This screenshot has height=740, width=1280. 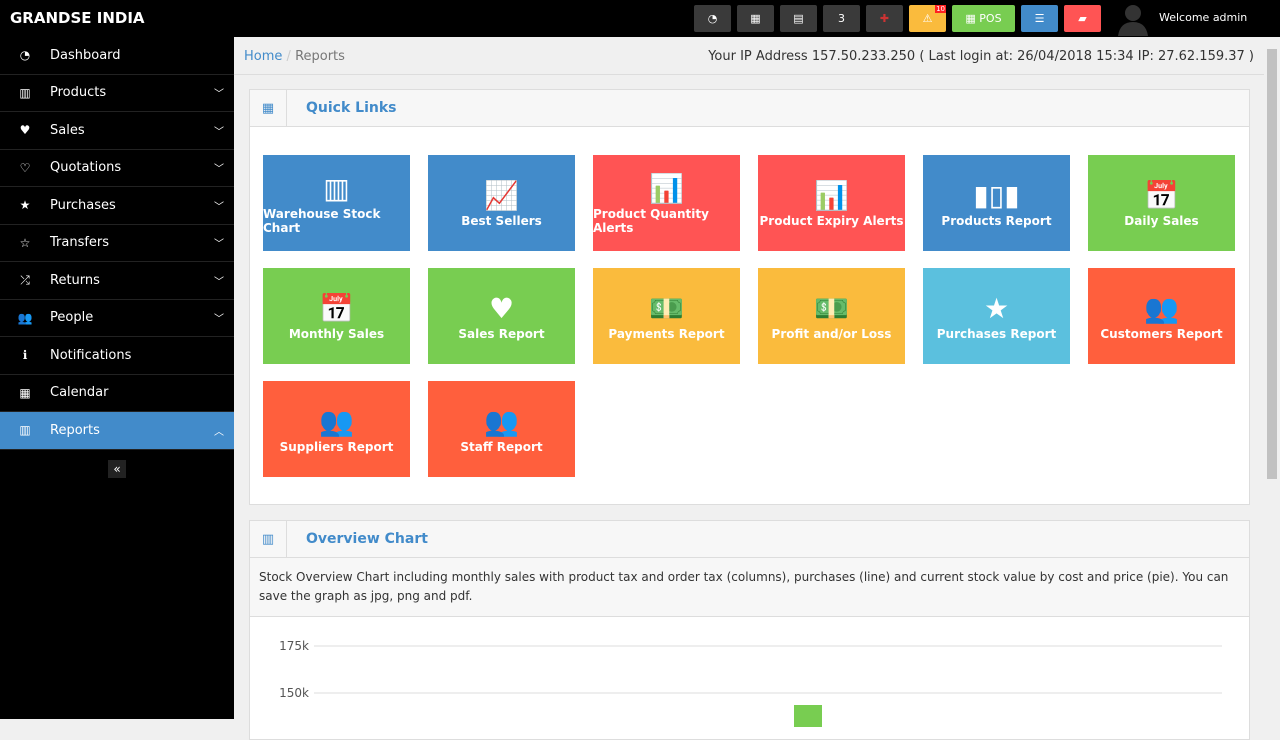 I want to click on quick-link-monthly-sales: 📅 Monthly Sales, so click(x=336, y=316).